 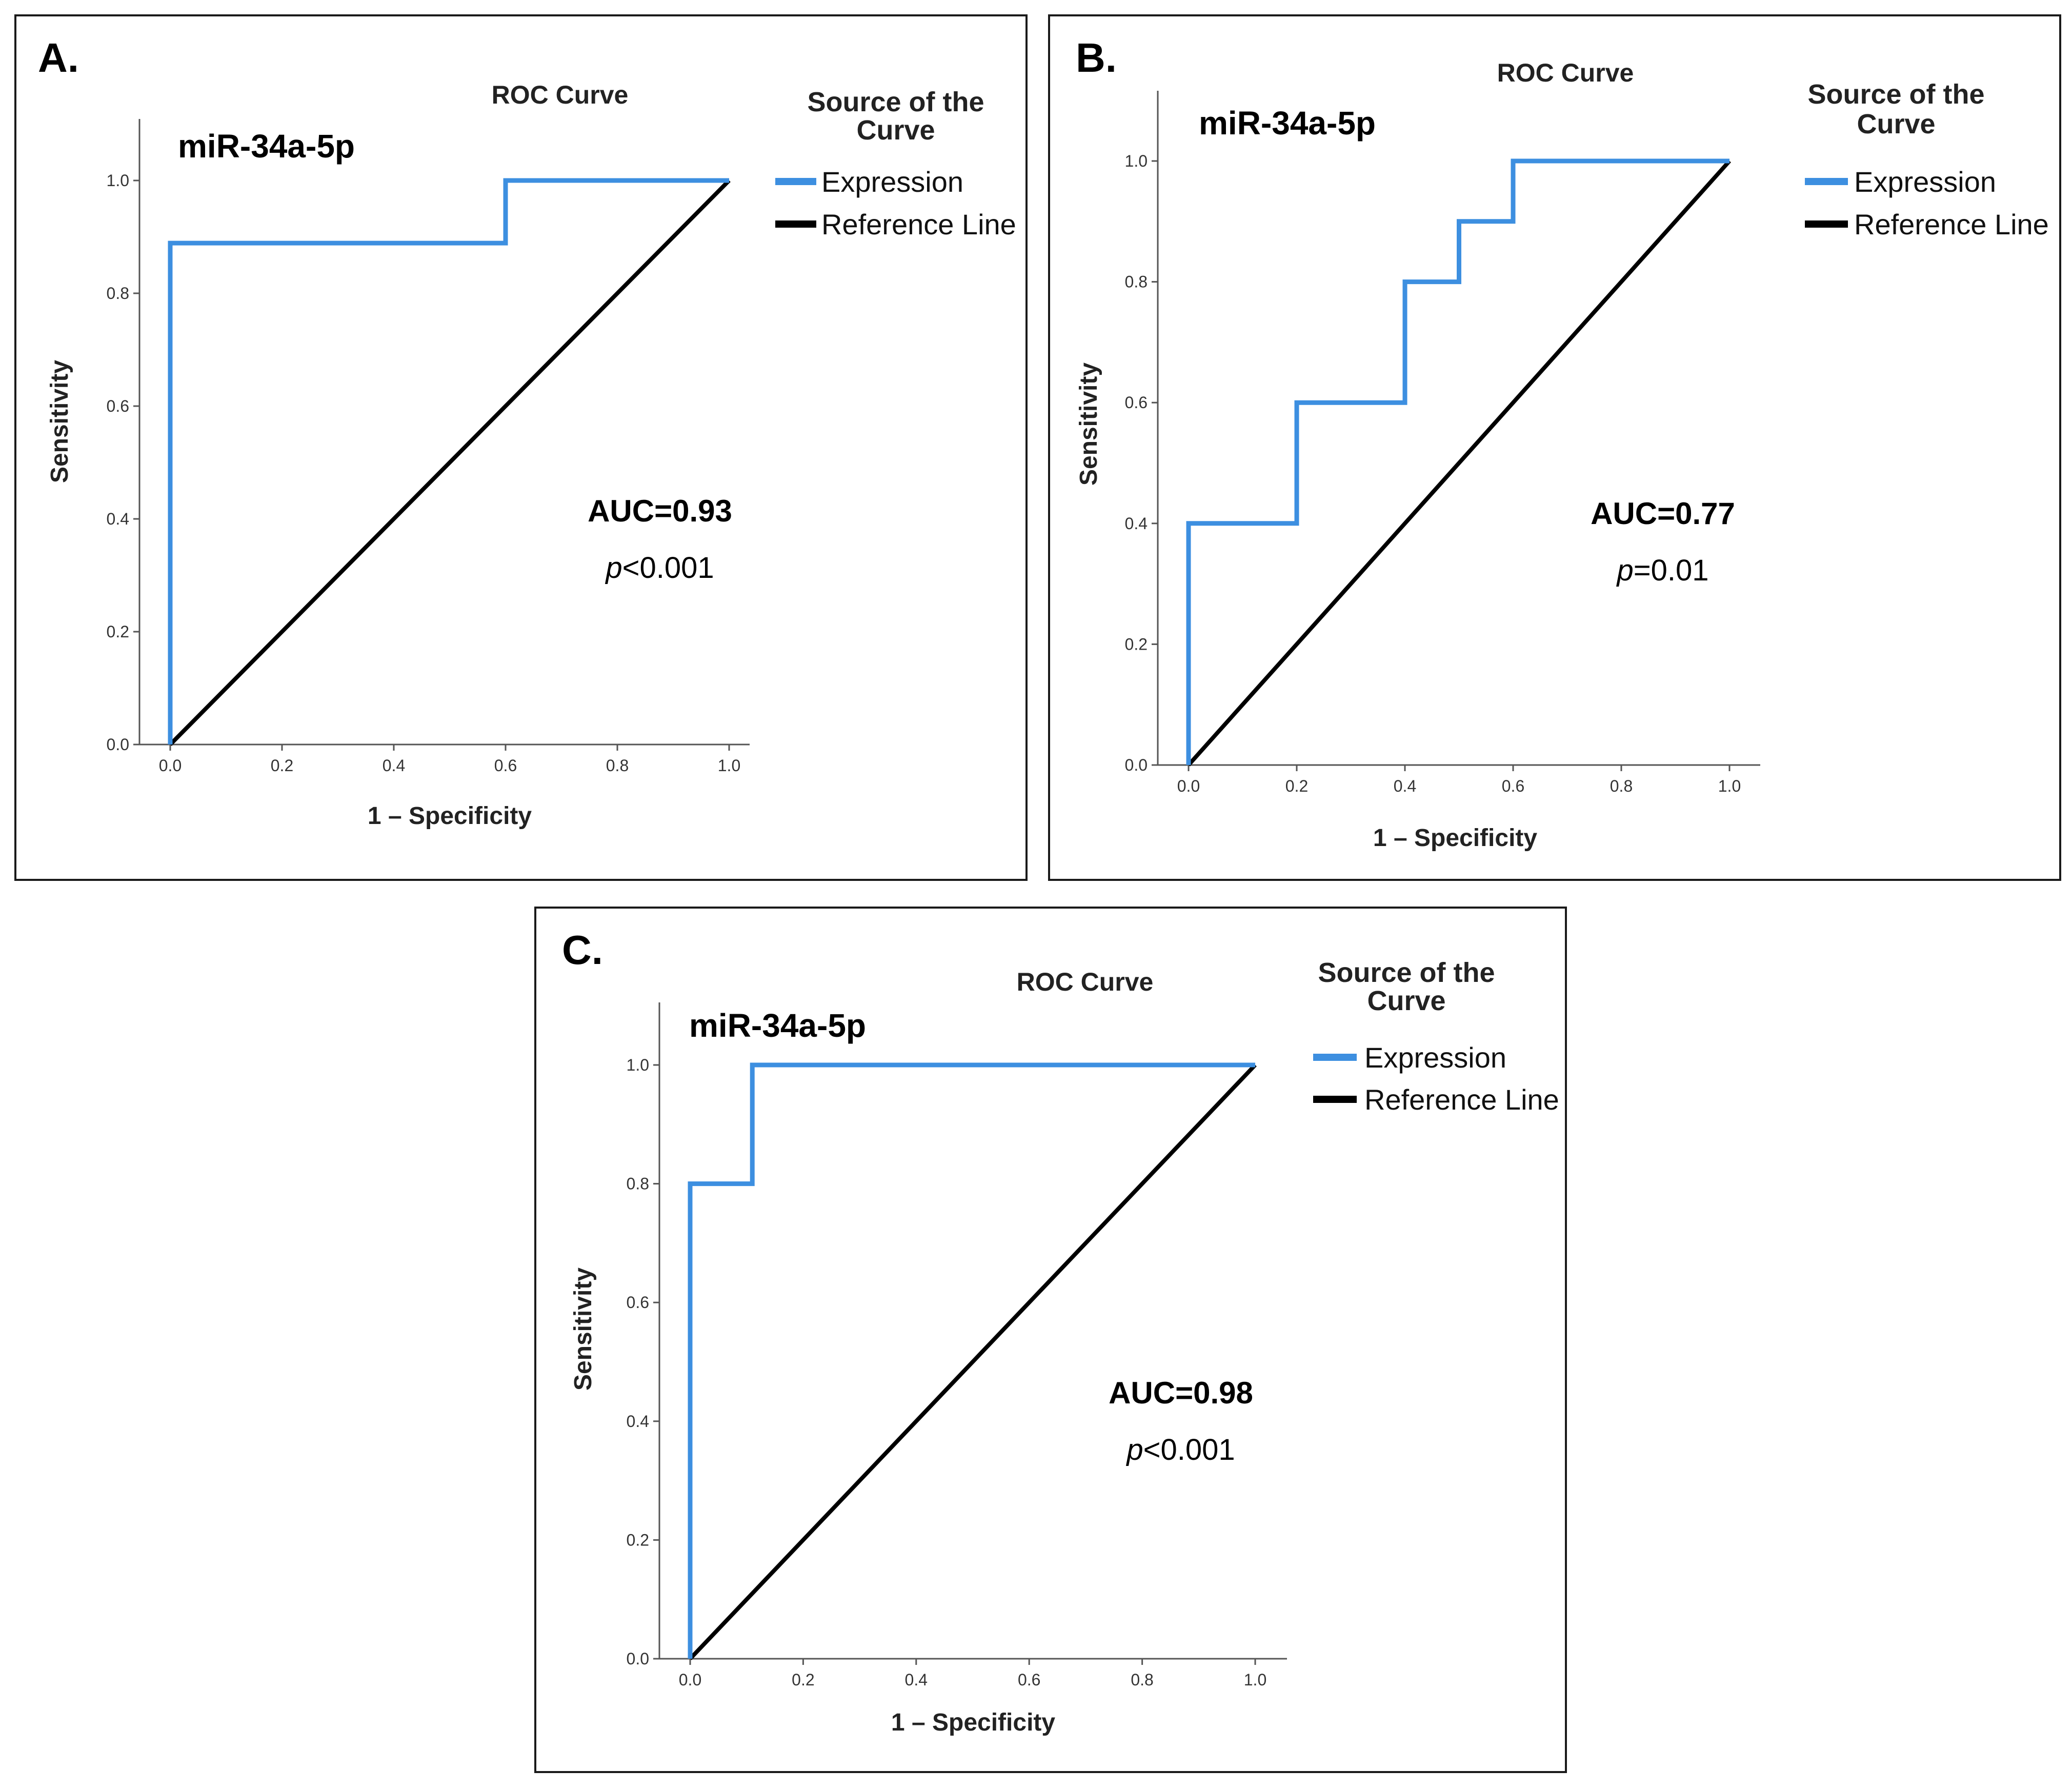 I want to click on auc-annotation: AUC=0.98, so click(x=1181, y=1393).